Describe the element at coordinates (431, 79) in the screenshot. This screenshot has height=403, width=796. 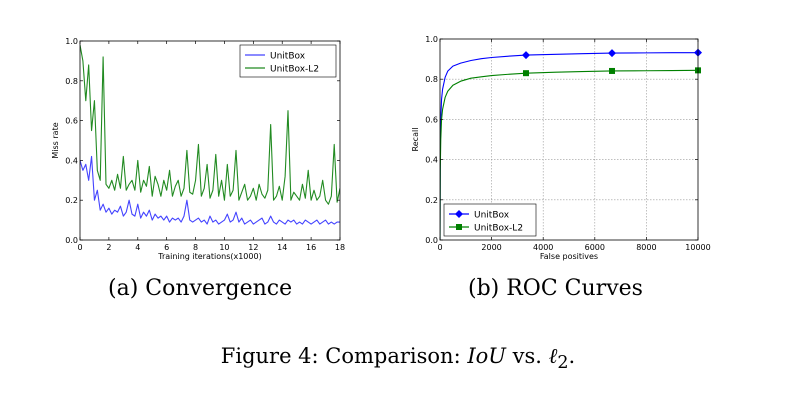
I see `chart1-y-tick-label: 0.8` at that location.